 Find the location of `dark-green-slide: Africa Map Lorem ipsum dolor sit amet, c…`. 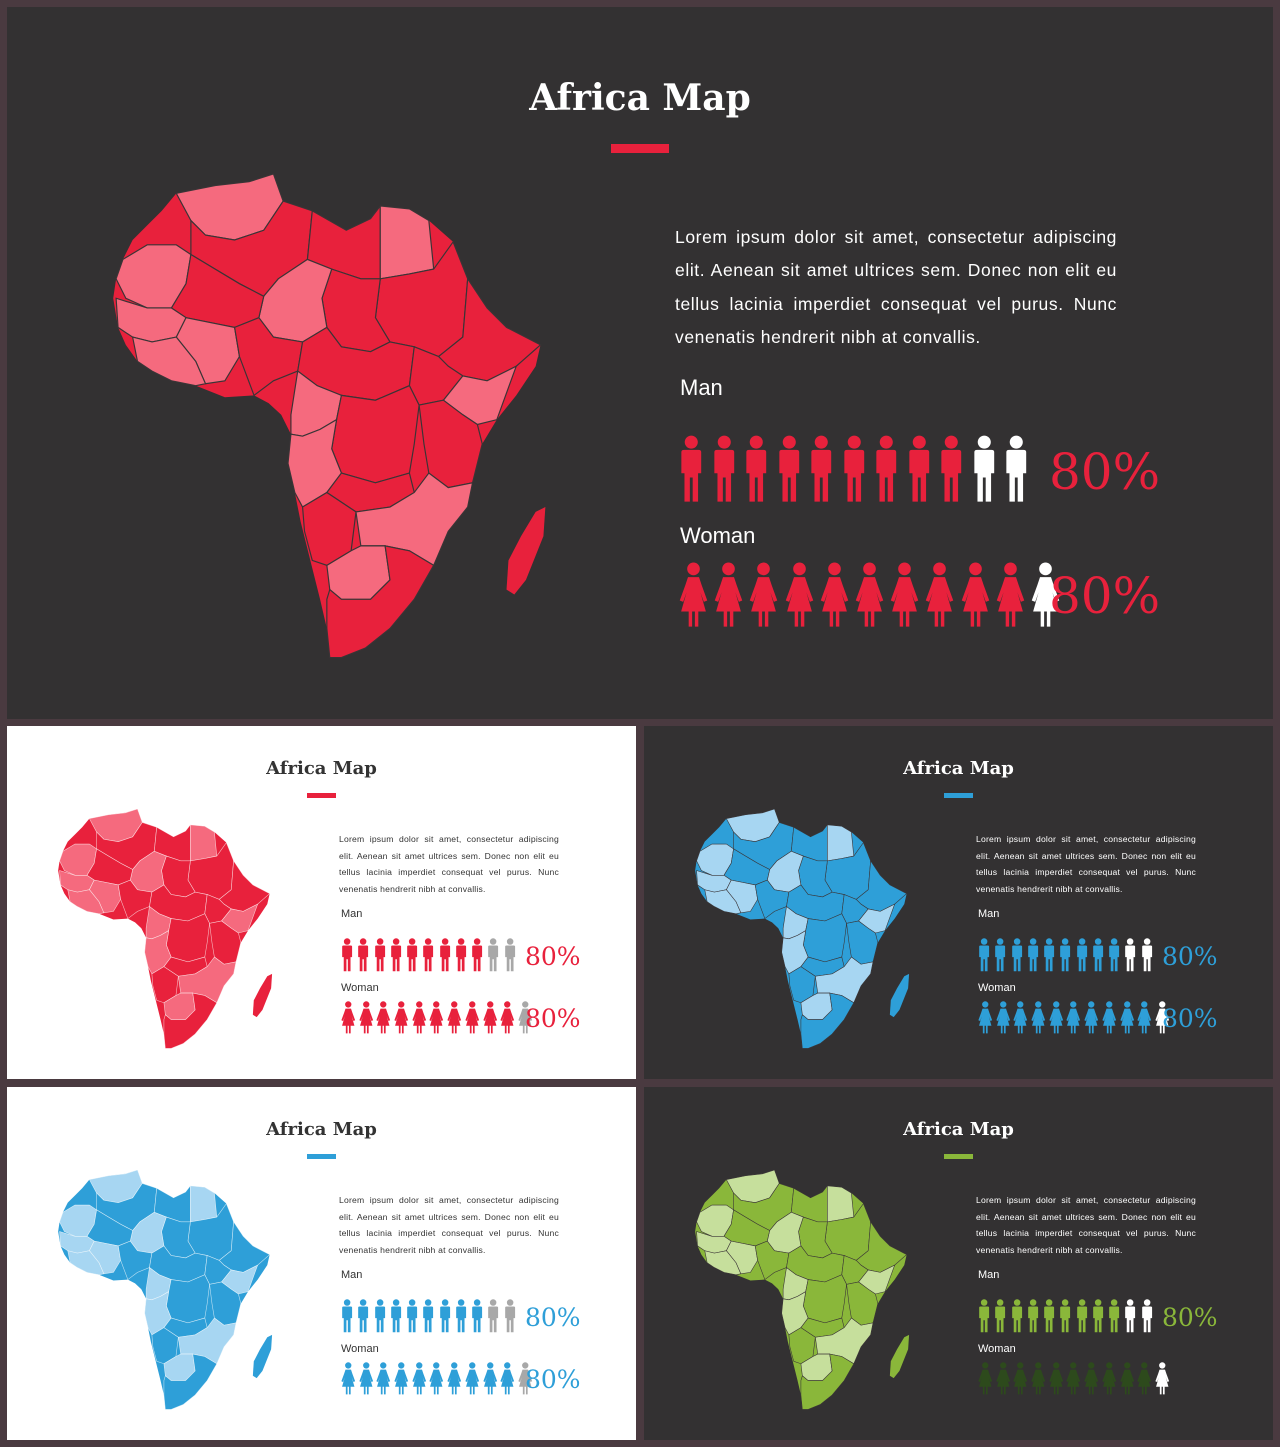

dark-green-slide: Africa Map Lorem ipsum dolor sit amet, c… is located at coordinates (958, 1263).